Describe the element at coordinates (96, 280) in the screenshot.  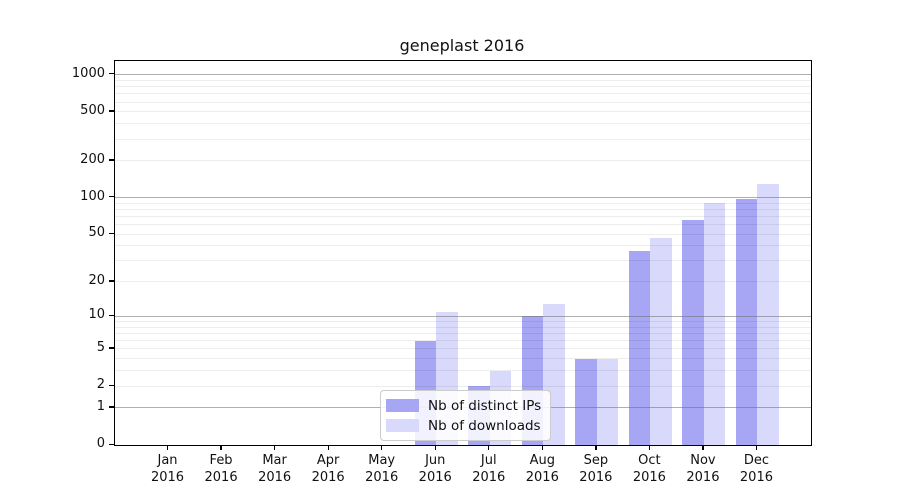
I see `y-tick-label: 20` at that location.